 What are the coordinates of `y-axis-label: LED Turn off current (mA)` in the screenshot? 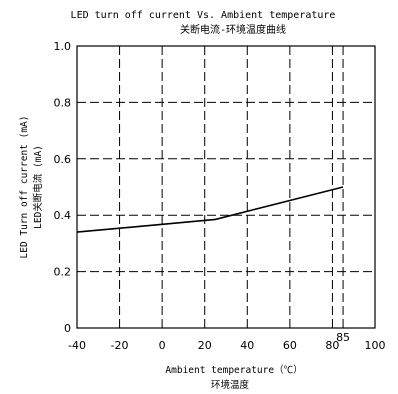 It's located at (24, 187).